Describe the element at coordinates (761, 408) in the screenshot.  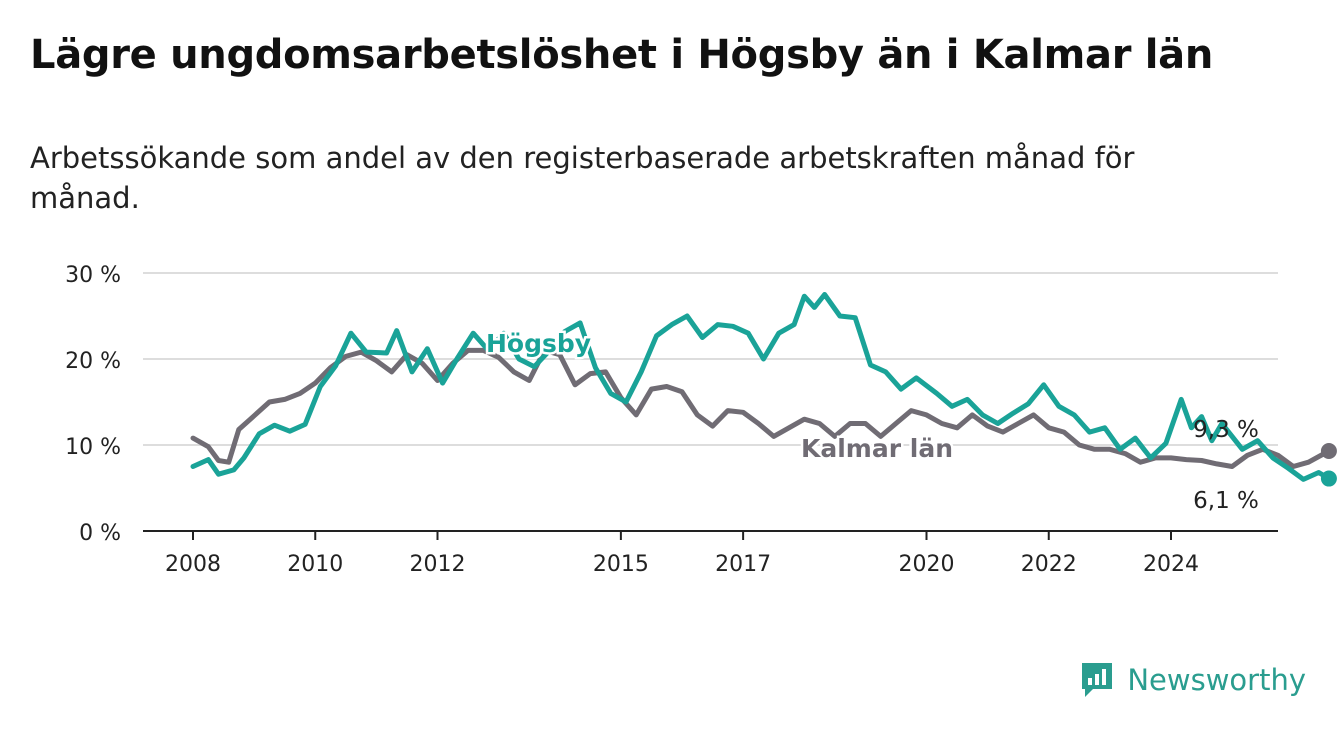
I see `series-line` at that location.